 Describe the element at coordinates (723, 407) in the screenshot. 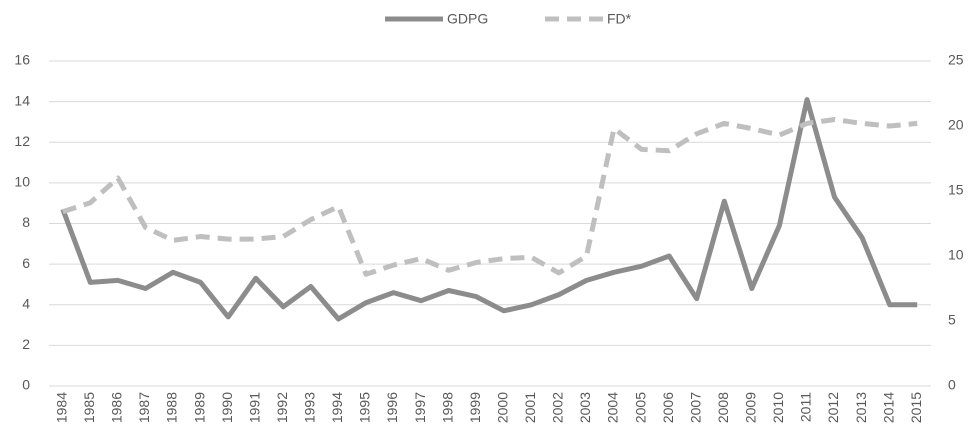

I see `x-tick-label: 2008` at that location.